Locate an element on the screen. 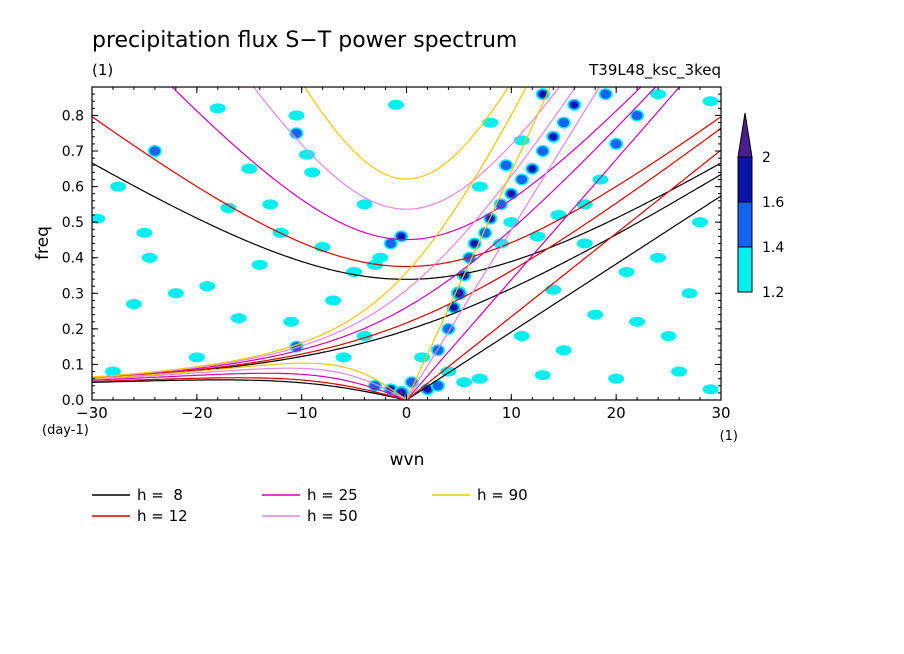 The image size is (904, 654). curve-kelvin-h50 is located at coordinates (503, 243).